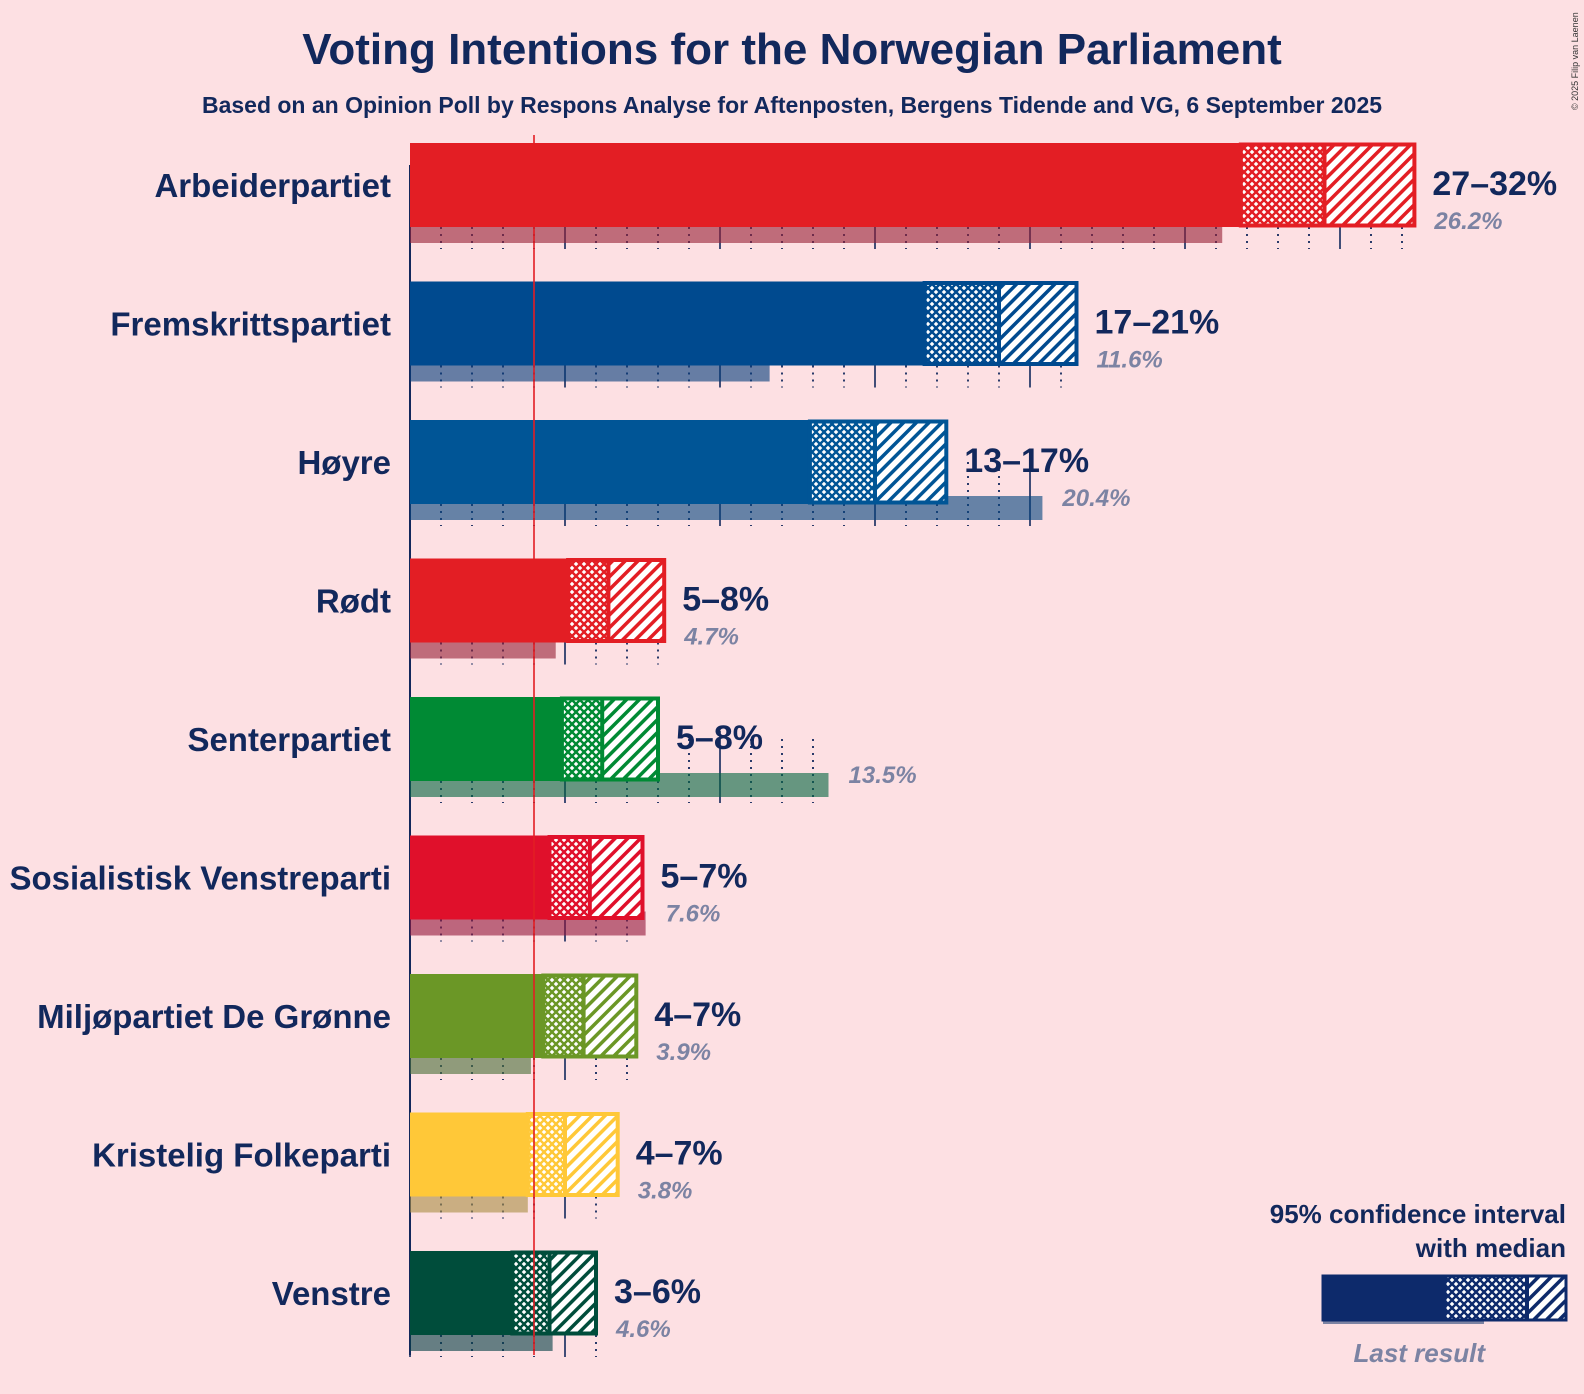  Describe the element at coordinates (331, 1293) in the screenshot. I see `party-name: Venstre` at that location.